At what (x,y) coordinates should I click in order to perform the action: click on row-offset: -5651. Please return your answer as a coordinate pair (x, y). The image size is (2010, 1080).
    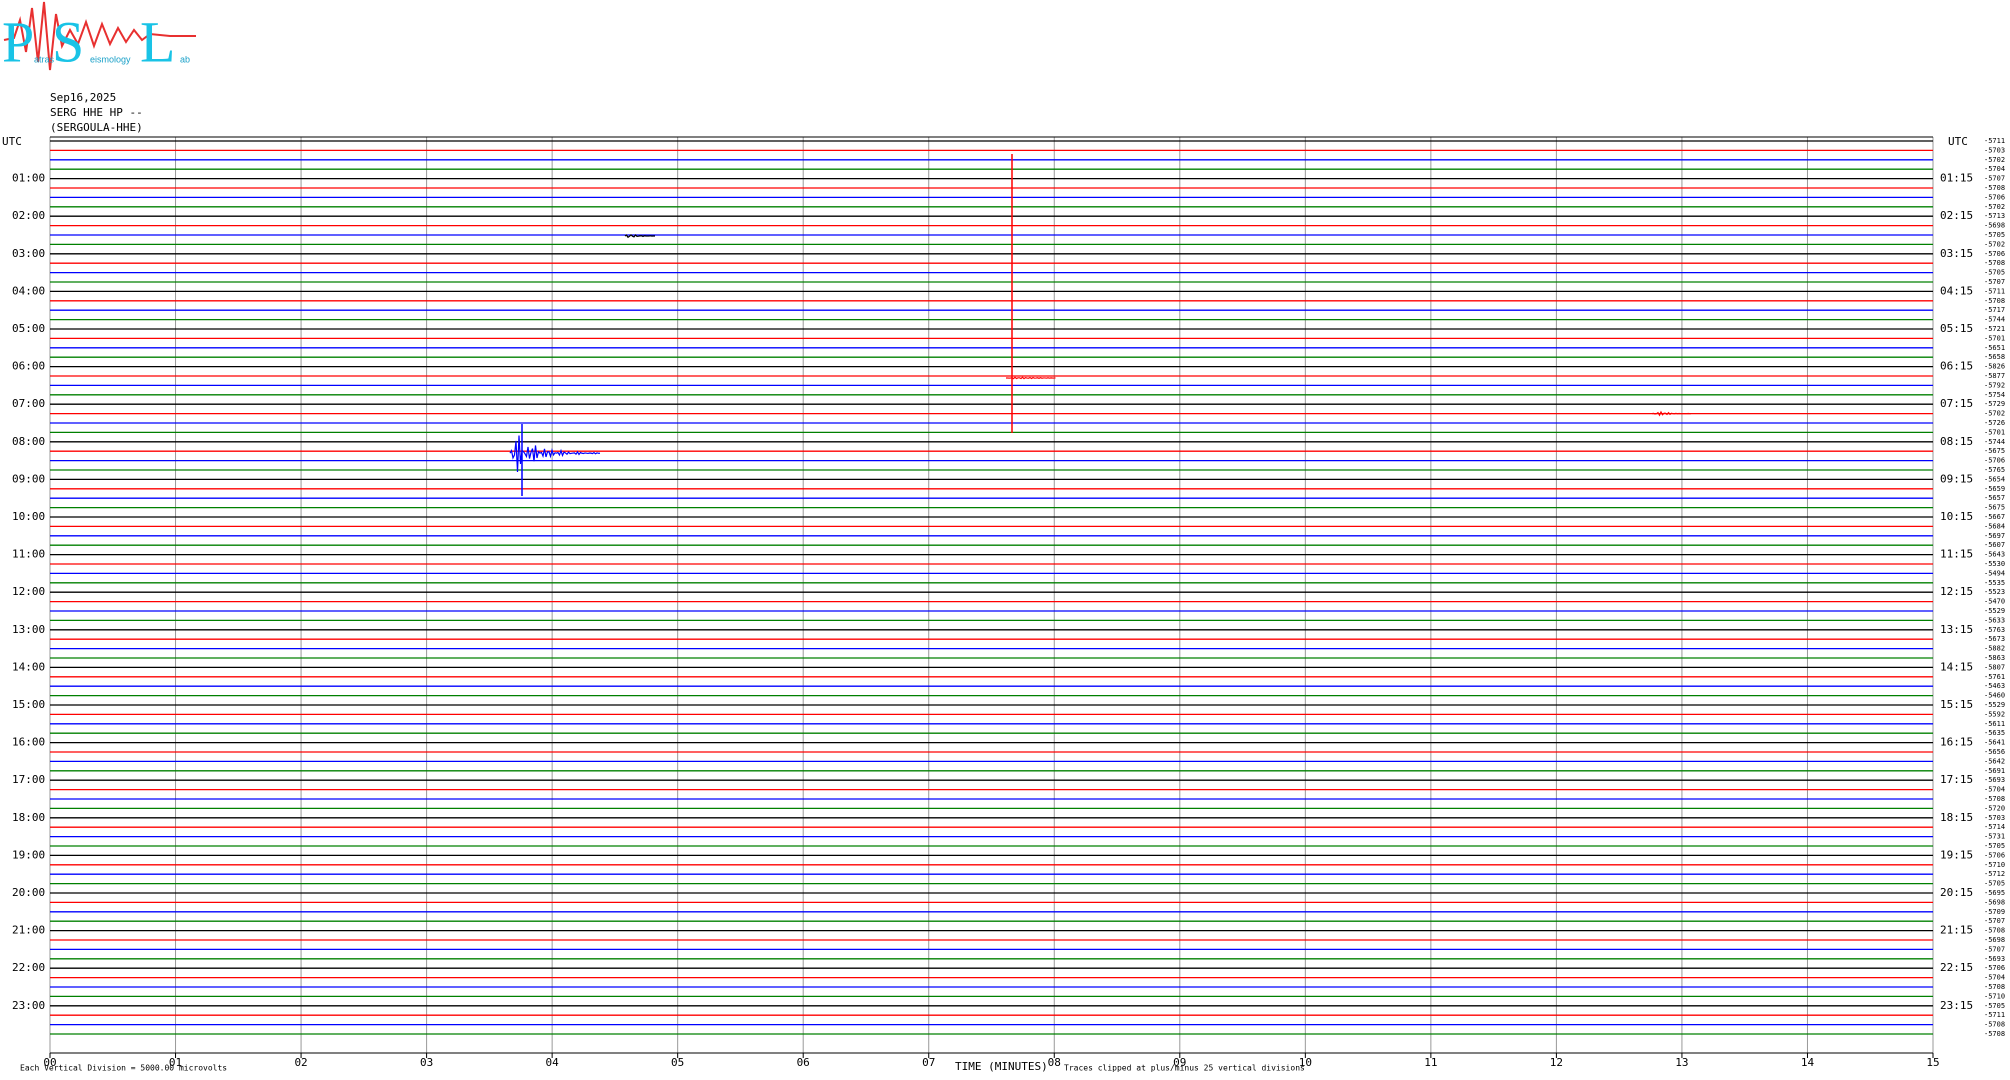
    Looking at the image, I should click on (1994, 348).